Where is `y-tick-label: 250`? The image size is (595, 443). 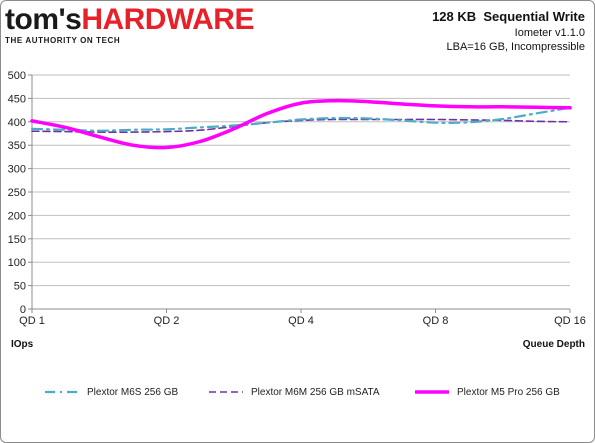
y-tick-label: 250 is located at coordinates (17, 193).